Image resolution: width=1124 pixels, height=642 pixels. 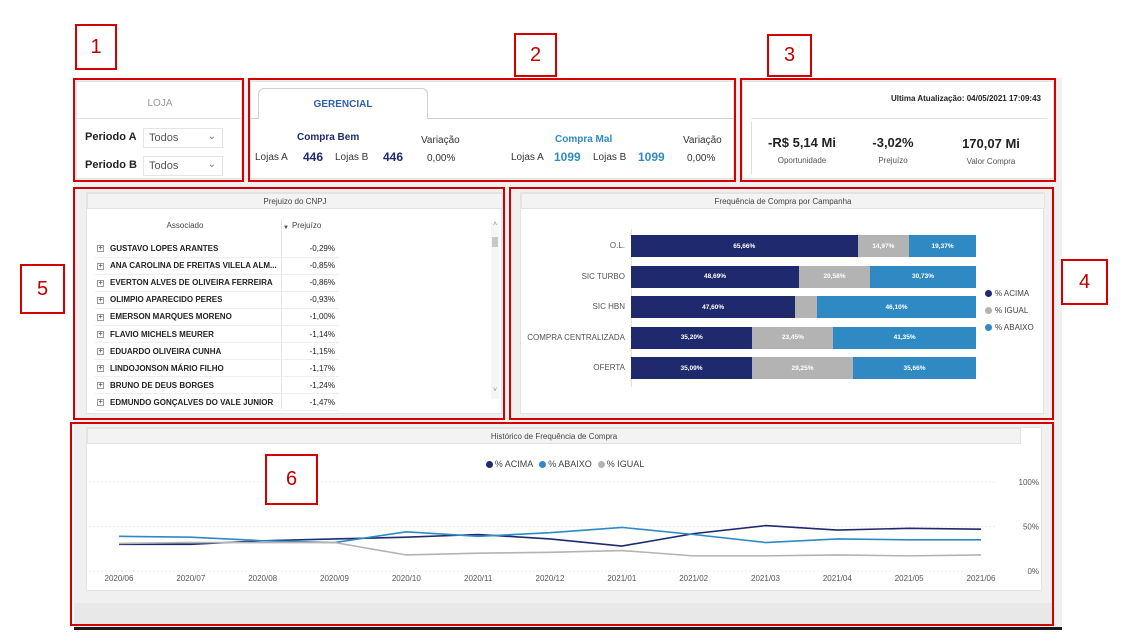 I want to click on prejuizo-cell: -1,00%, so click(x=310, y=317).